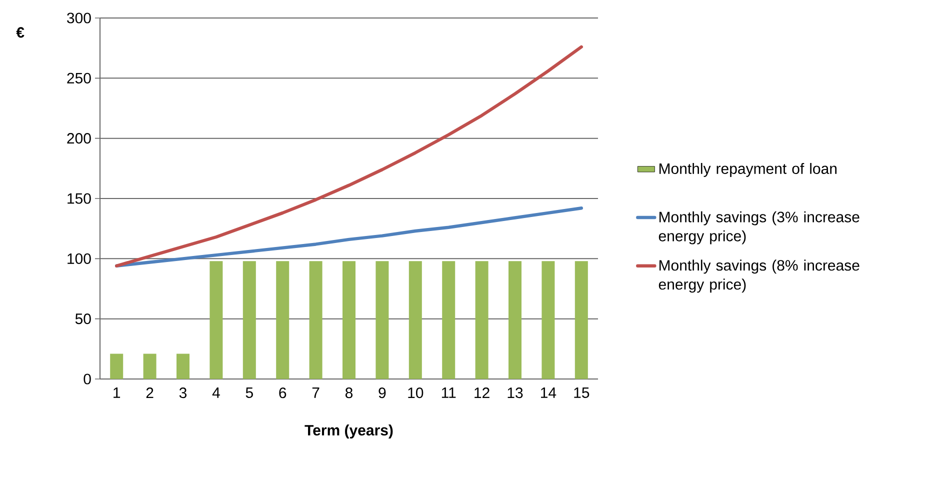 Image resolution: width=952 pixels, height=485 pixels. What do you see at coordinates (87, 379) in the screenshot?
I see `y-tick-label: 0` at bounding box center [87, 379].